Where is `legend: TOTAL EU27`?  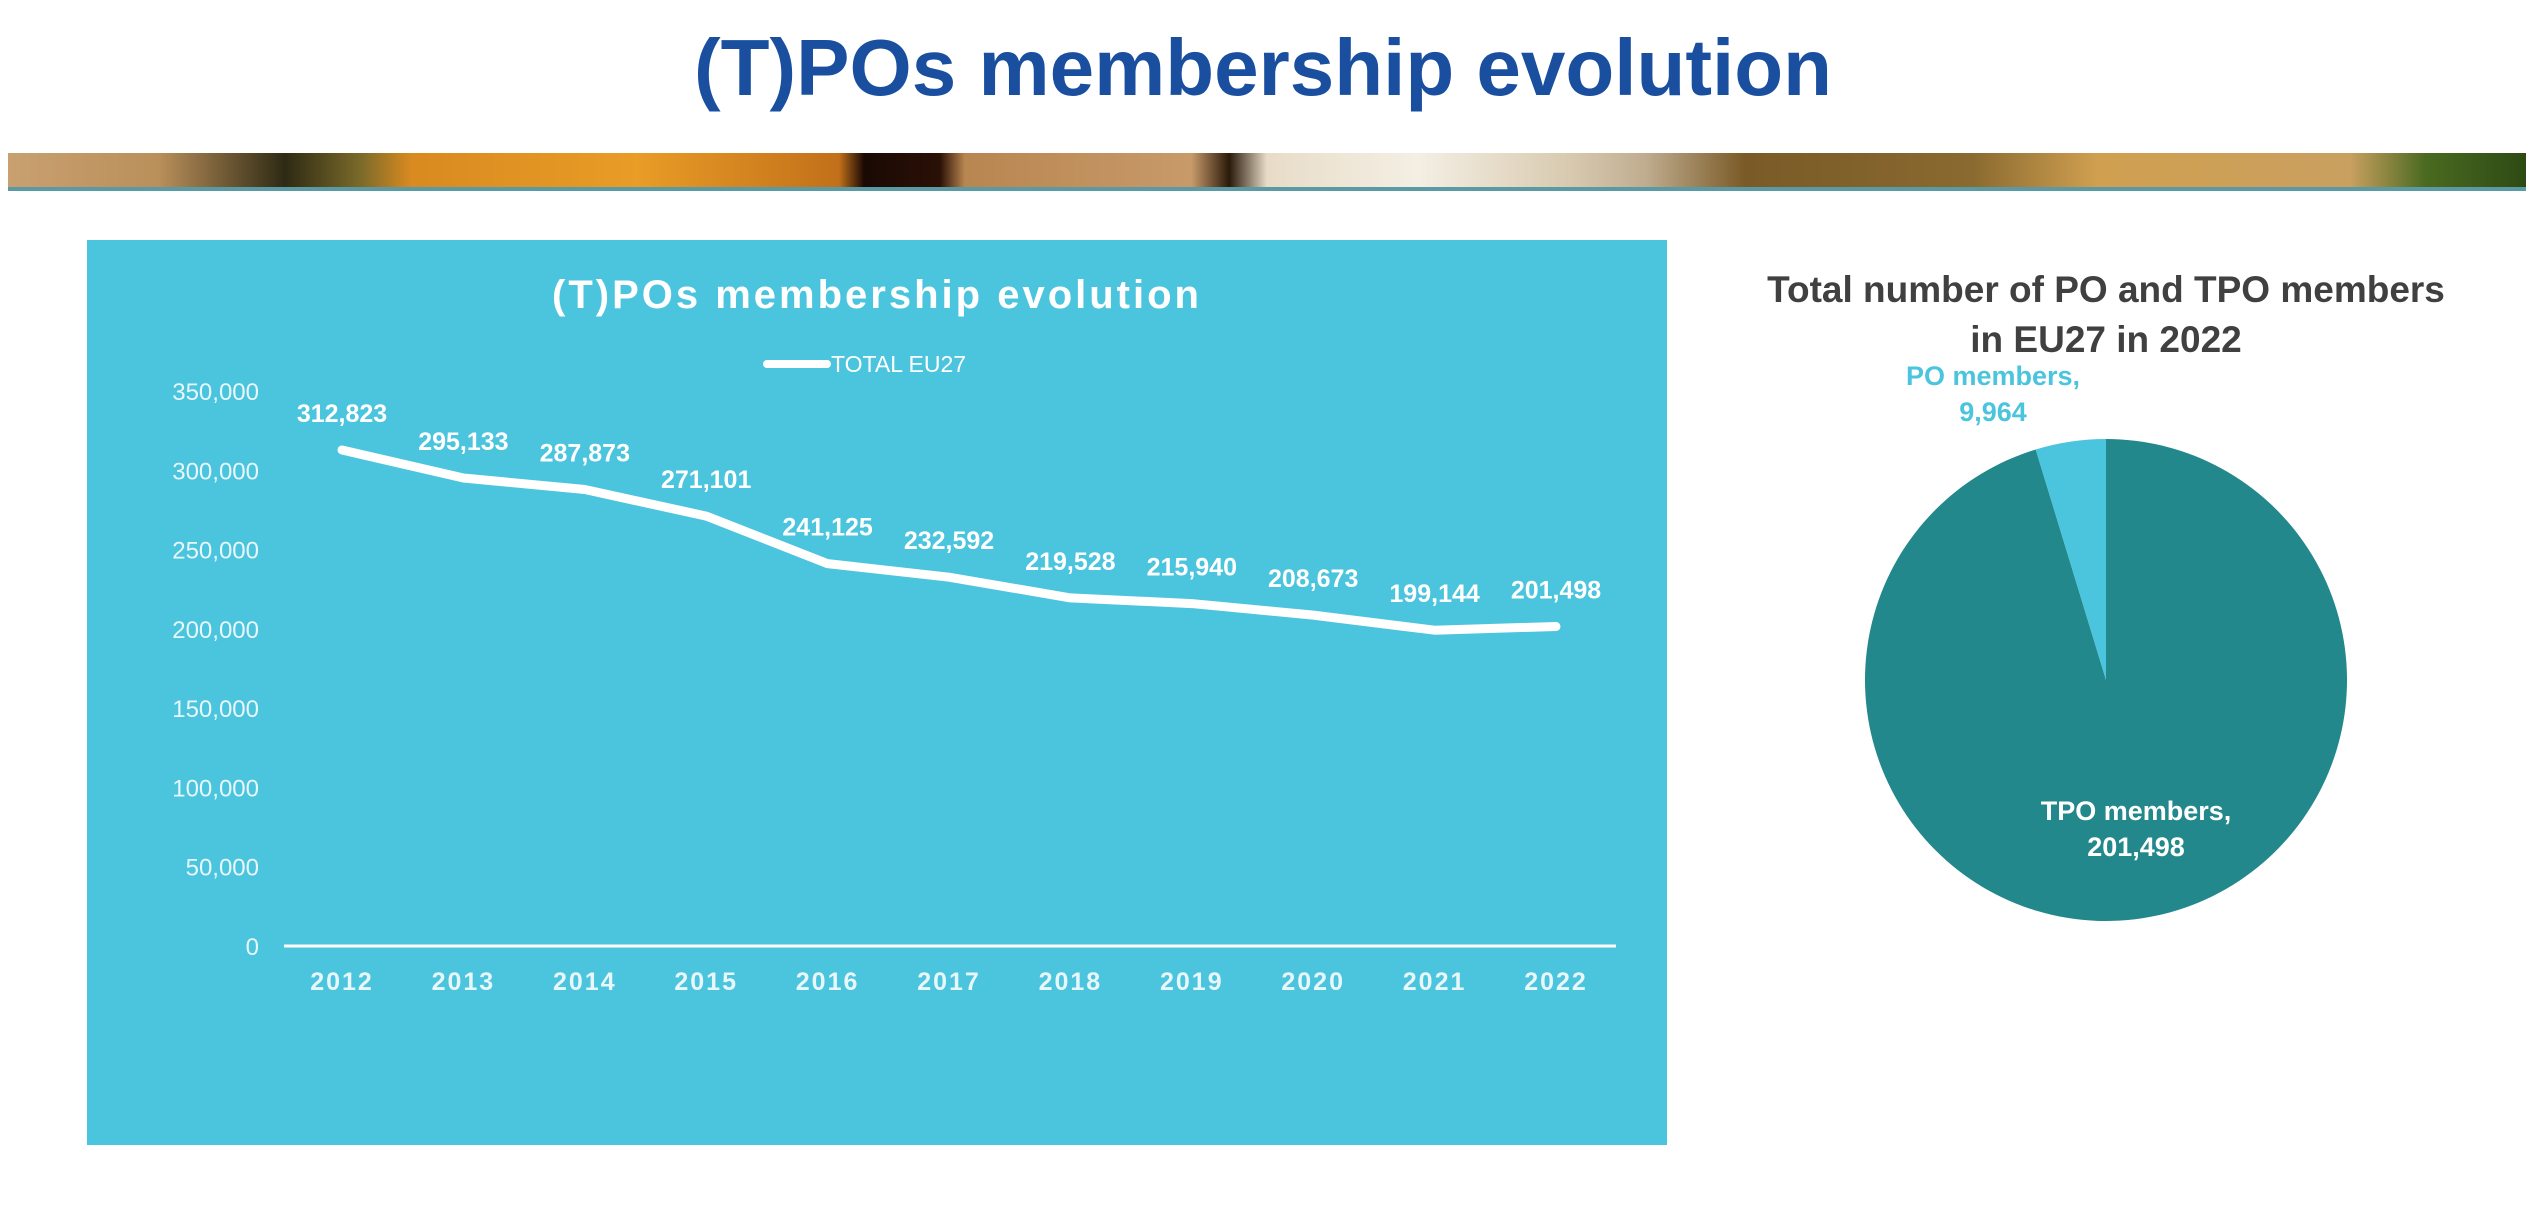
legend: TOTAL EU27 is located at coordinates (864, 364).